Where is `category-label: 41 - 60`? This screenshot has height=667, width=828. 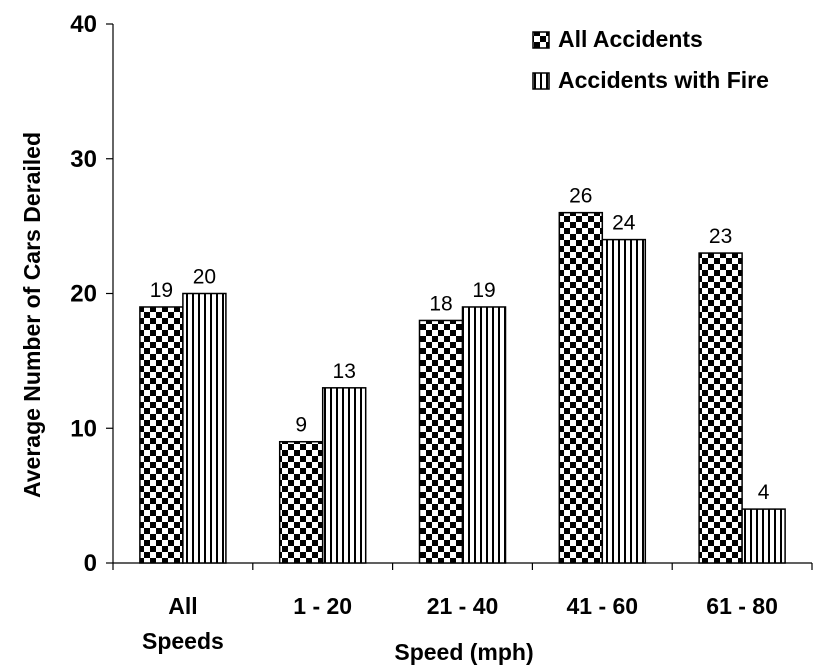
category-label: 41 - 60 is located at coordinates (602, 606).